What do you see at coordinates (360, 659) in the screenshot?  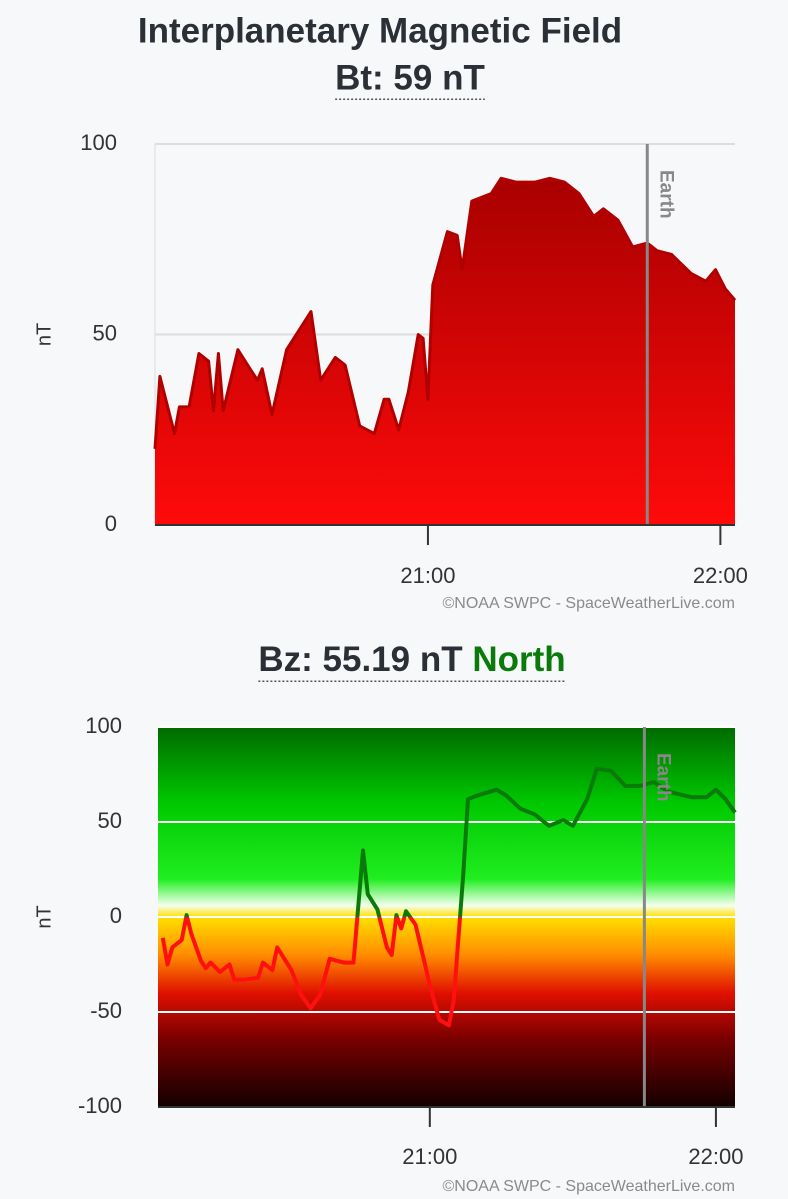 I see `bz-value: Bz: 55.19 nT` at bounding box center [360, 659].